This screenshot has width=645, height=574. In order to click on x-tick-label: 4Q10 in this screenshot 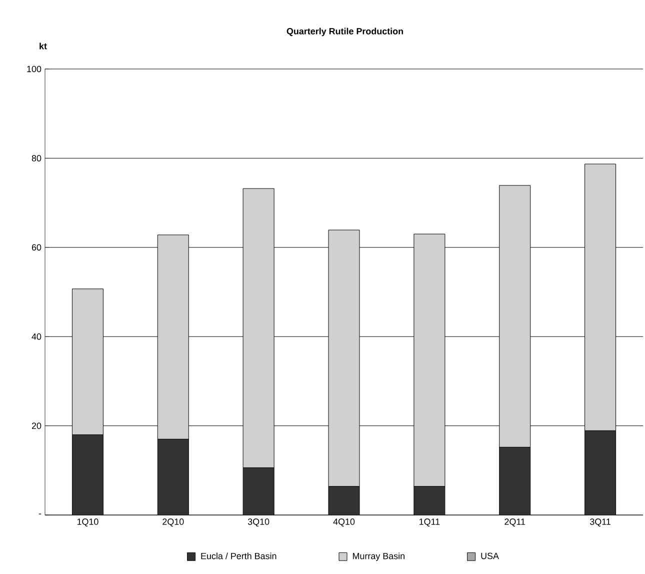, I will do `click(344, 522)`.